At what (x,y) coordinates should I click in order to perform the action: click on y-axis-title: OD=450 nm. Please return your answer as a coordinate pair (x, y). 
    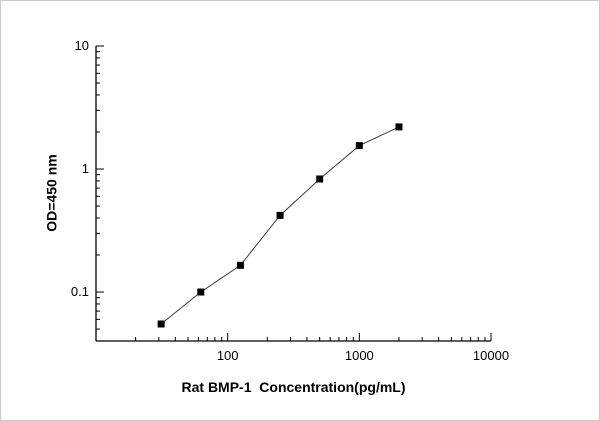
    Looking at the image, I should click on (51, 193).